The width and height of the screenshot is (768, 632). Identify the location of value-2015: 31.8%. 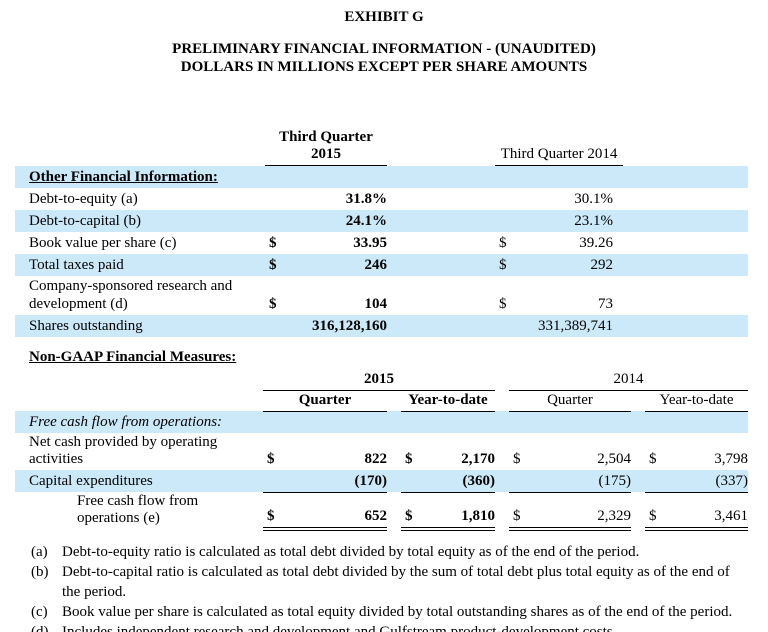
(366, 198).